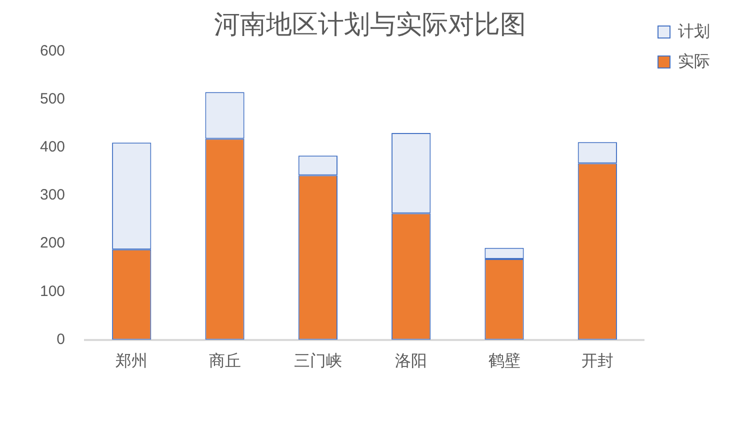 The image size is (730, 436). What do you see at coordinates (53, 99) in the screenshot?
I see `y-tick-label: 500` at bounding box center [53, 99].